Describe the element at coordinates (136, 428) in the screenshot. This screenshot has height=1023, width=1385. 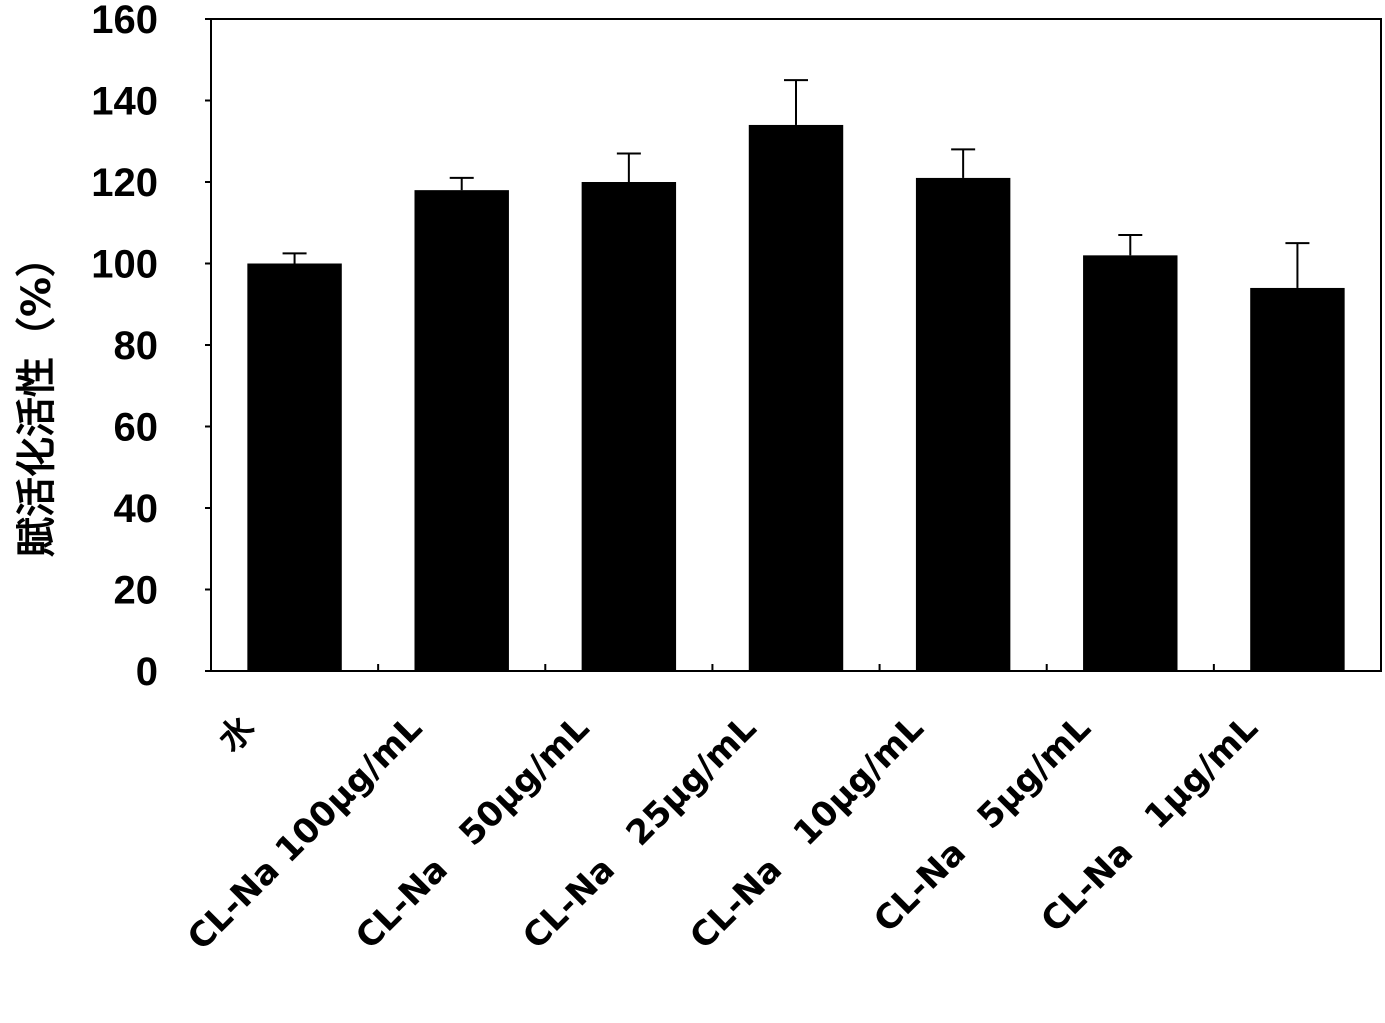
I see `y-tick-label: 60` at that location.